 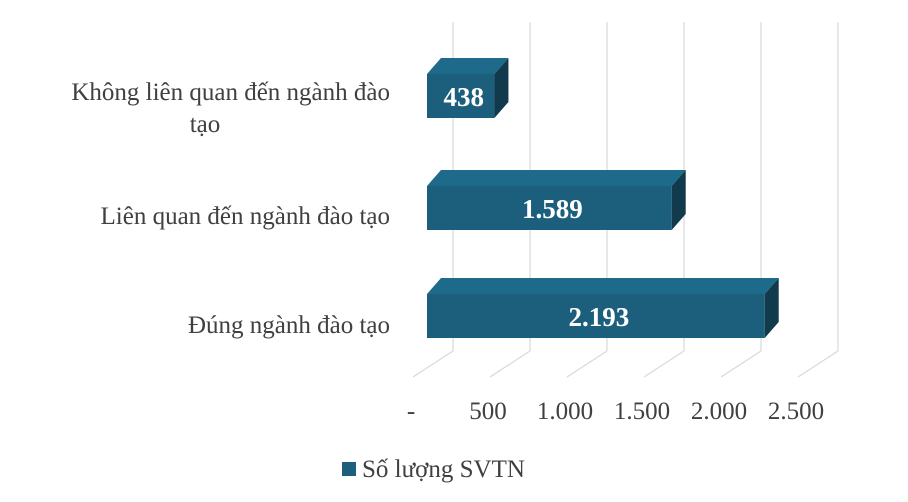 I want to click on x-tick-labels: - 500 1.000 1.500 2.000 2.500, so click(x=615, y=411).